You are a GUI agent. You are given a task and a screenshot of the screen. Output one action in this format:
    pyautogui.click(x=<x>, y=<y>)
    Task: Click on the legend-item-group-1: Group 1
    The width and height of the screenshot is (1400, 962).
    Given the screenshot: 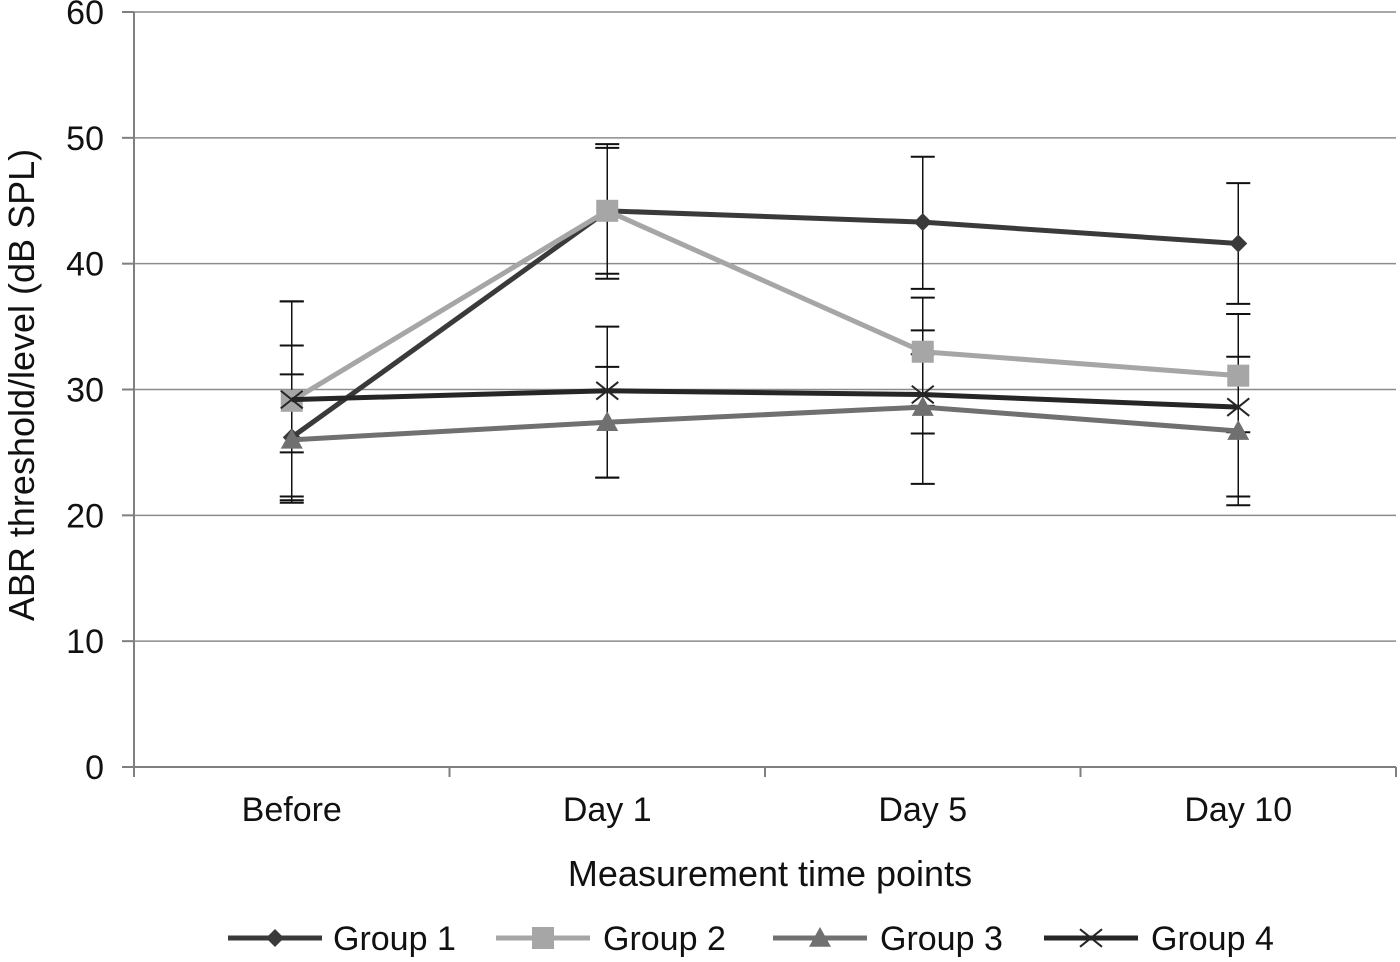 What is the action you would take?
    pyautogui.click(x=342, y=939)
    